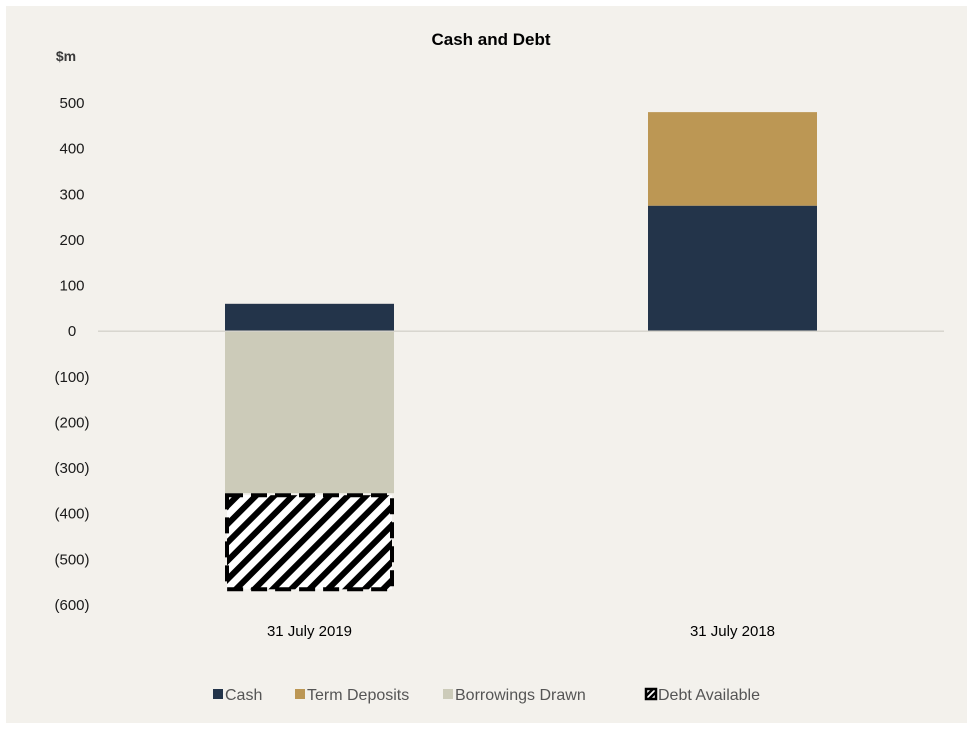  I want to click on y-tick-label: (600), so click(71, 605).